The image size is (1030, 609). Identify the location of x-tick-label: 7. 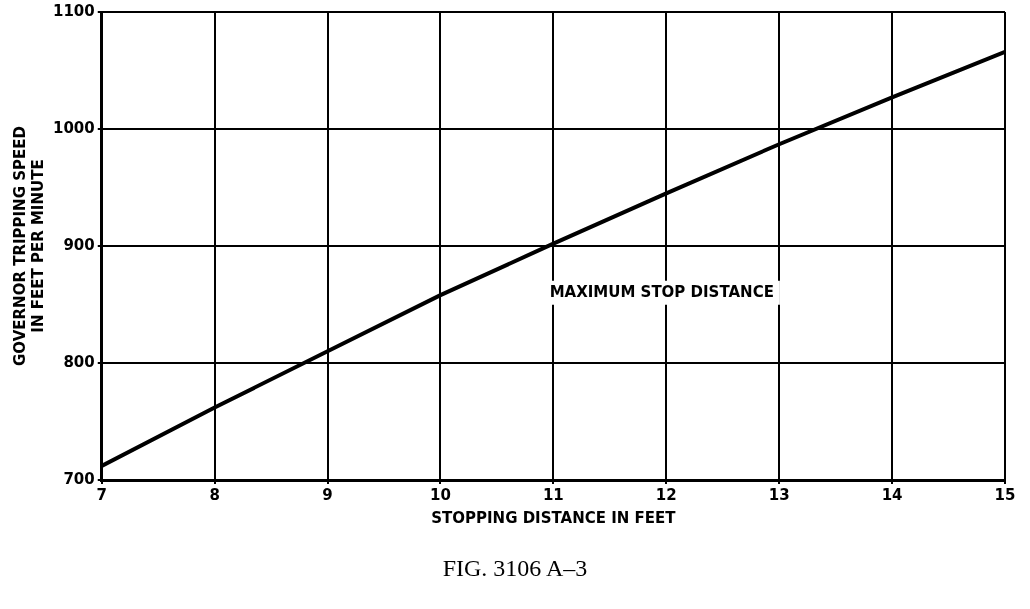
(101, 494).